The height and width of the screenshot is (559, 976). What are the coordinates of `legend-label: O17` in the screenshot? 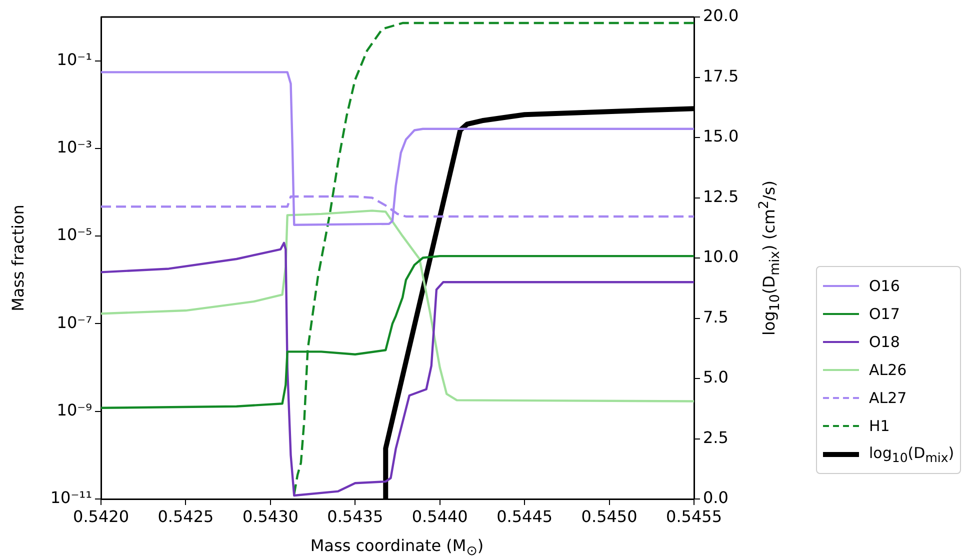 It's located at (884, 314).